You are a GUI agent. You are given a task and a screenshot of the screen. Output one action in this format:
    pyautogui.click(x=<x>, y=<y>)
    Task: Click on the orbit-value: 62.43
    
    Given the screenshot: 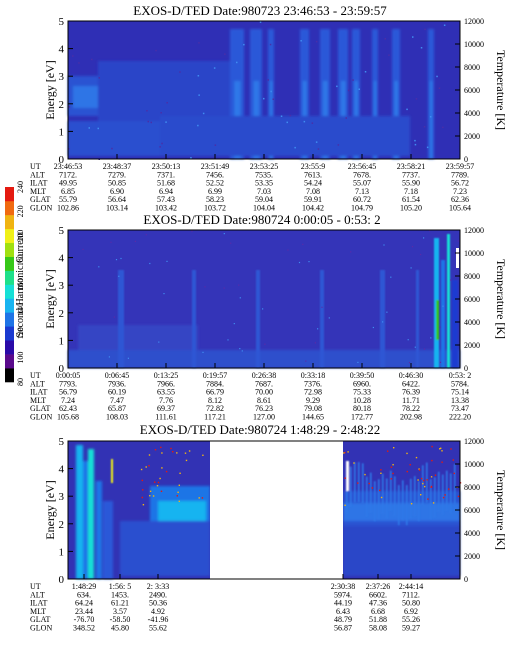 What is the action you would take?
    pyautogui.click(x=68, y=408)
    